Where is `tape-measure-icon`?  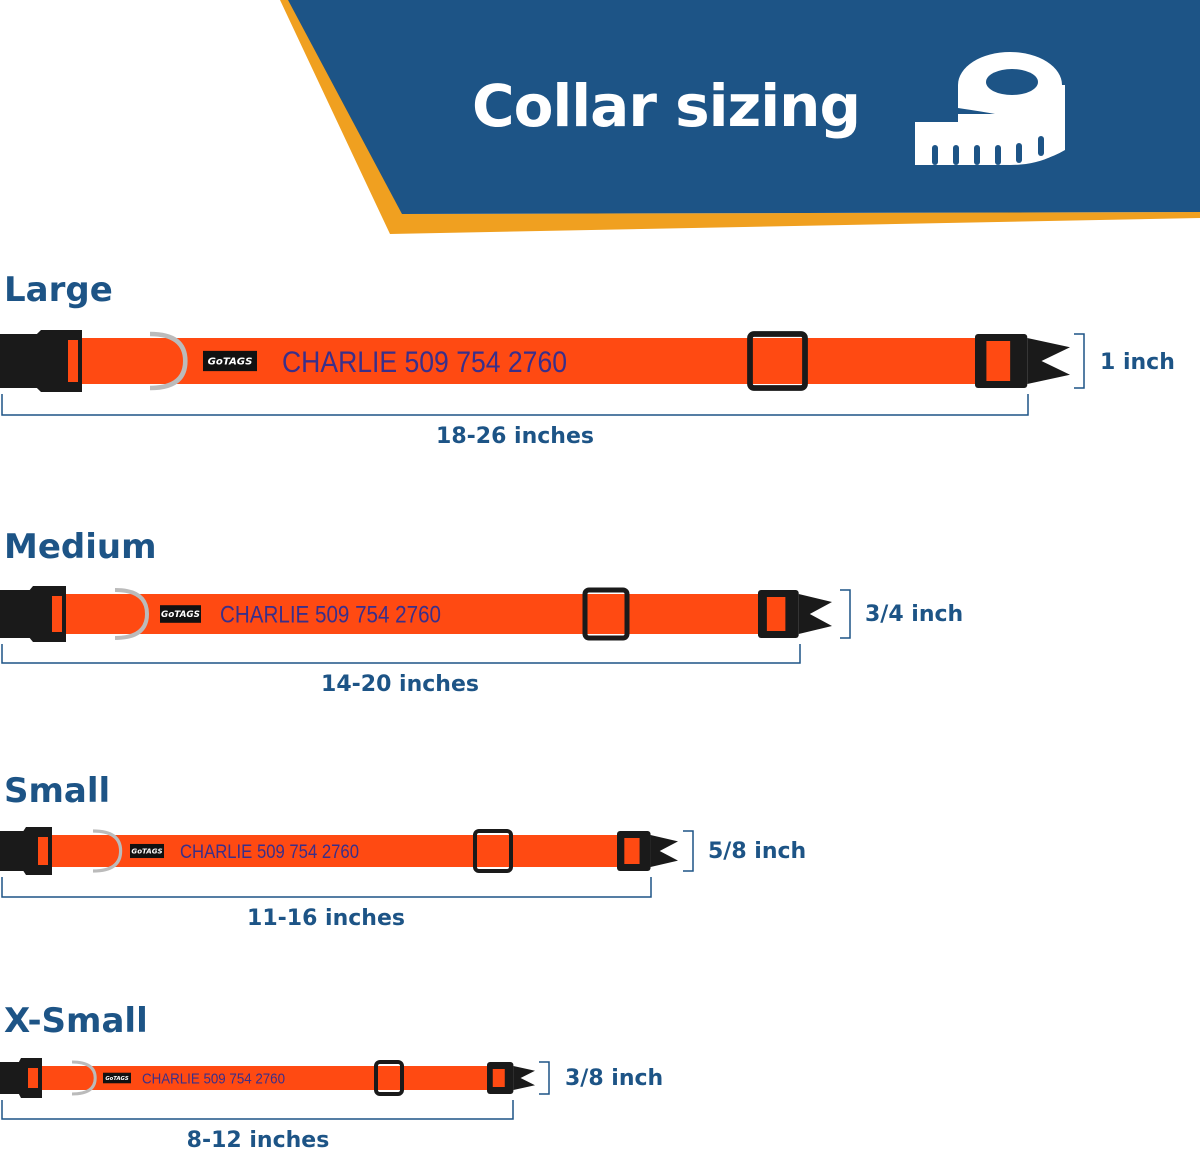
tape-measure-icon is located at coordinates (990, 108).